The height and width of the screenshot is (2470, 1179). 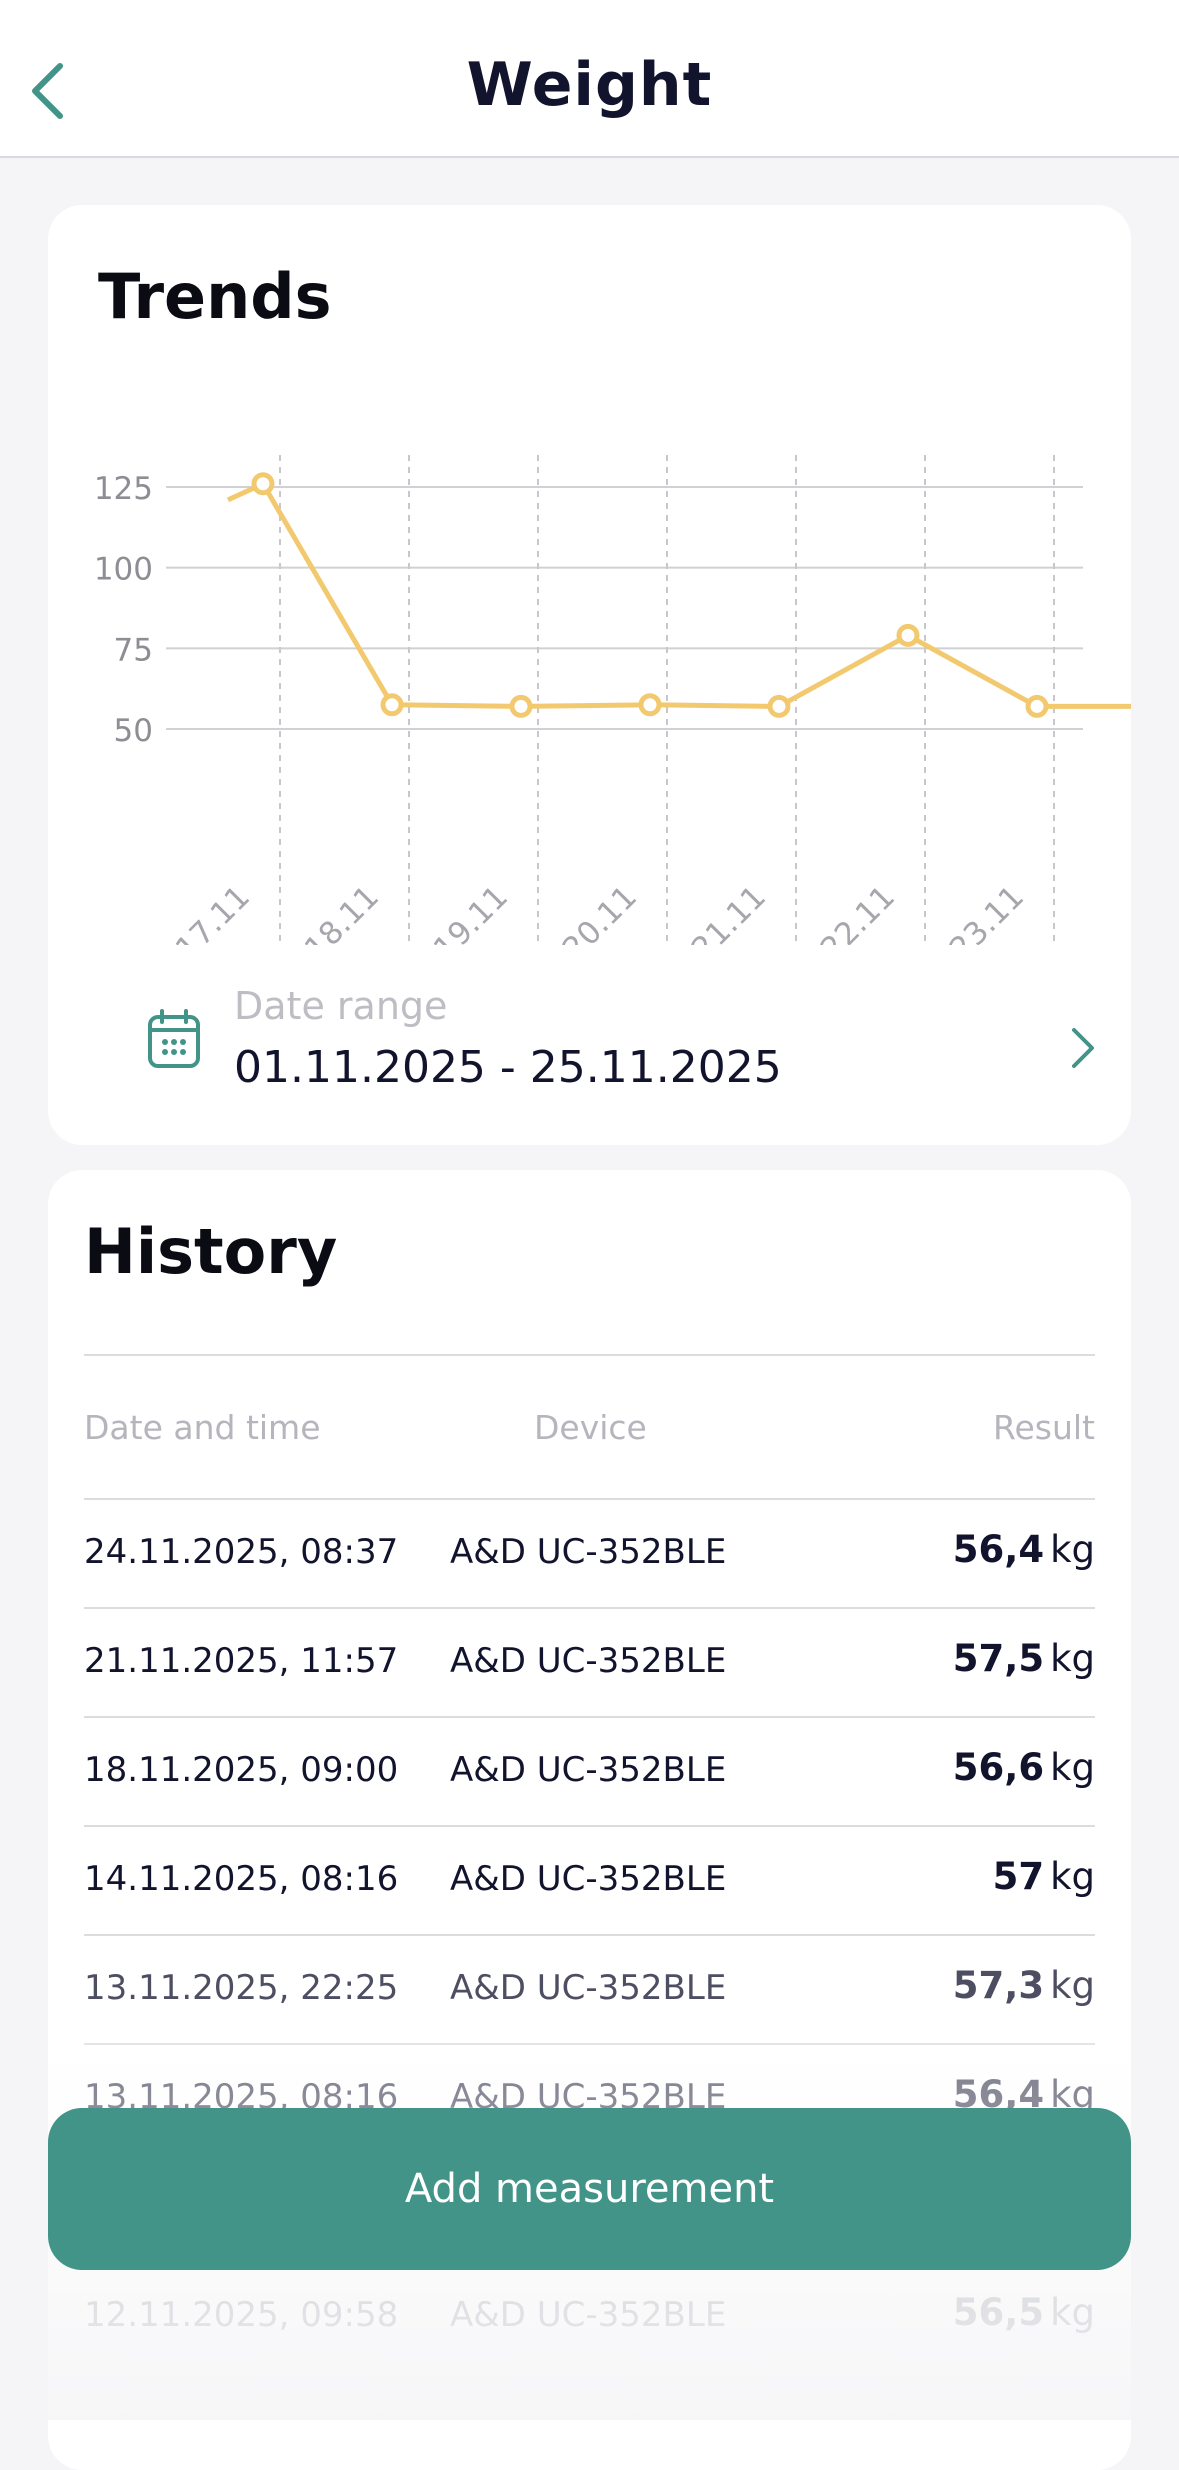 I want to click on table-row: 18.11.2025, 09:00 A&D UC-352BLE 56,6 kg, so click(x=589, y=1772).